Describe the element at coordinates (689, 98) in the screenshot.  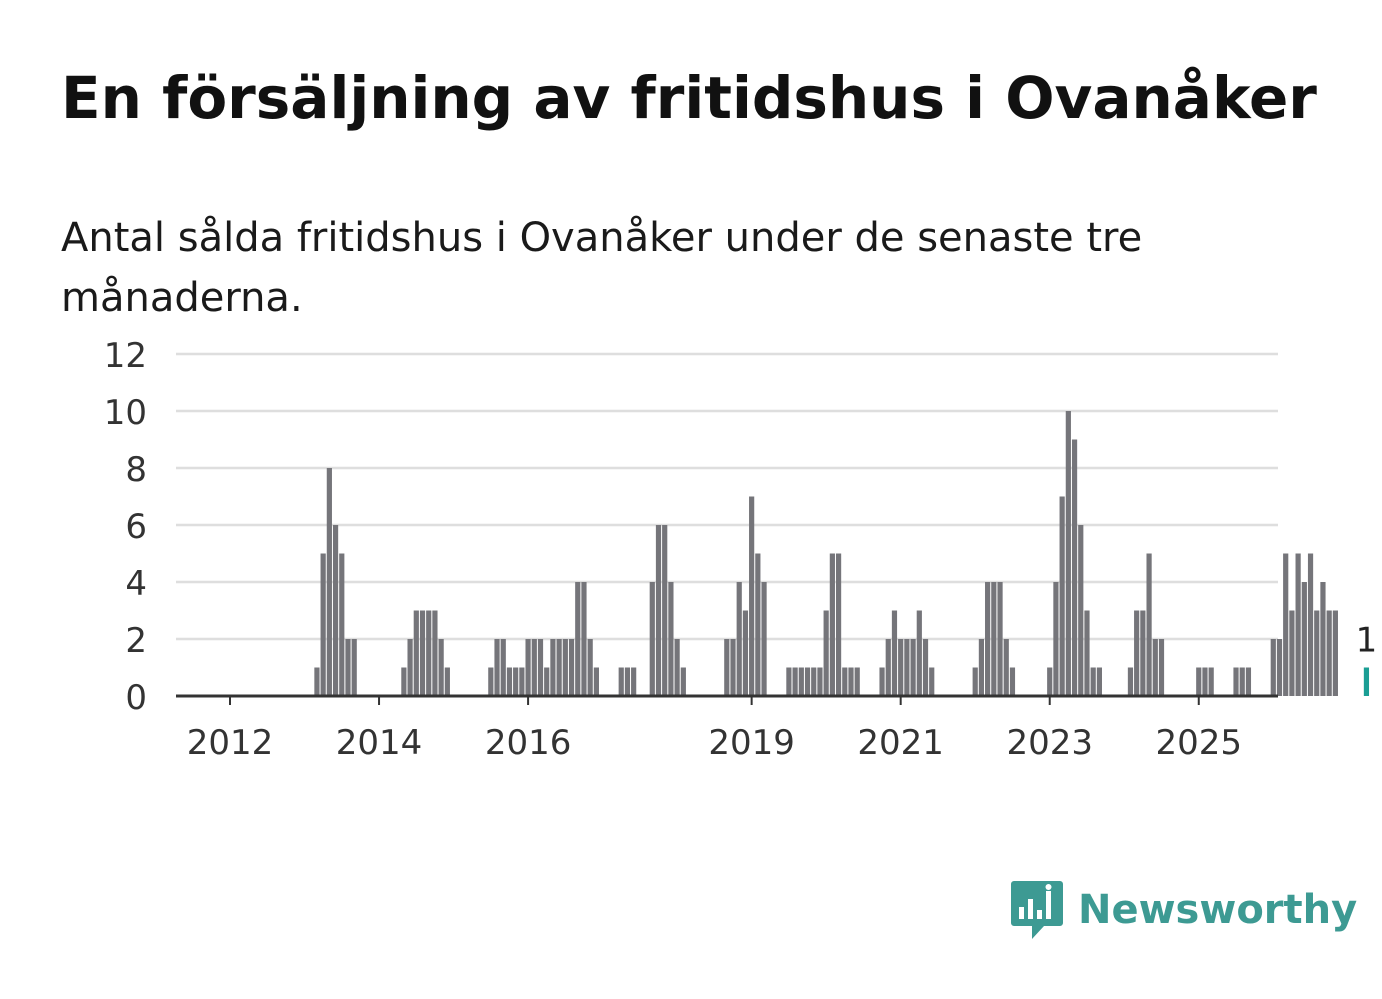
I see `chart-title: En försäljning av fritidshus i Ovanåker` at that location.